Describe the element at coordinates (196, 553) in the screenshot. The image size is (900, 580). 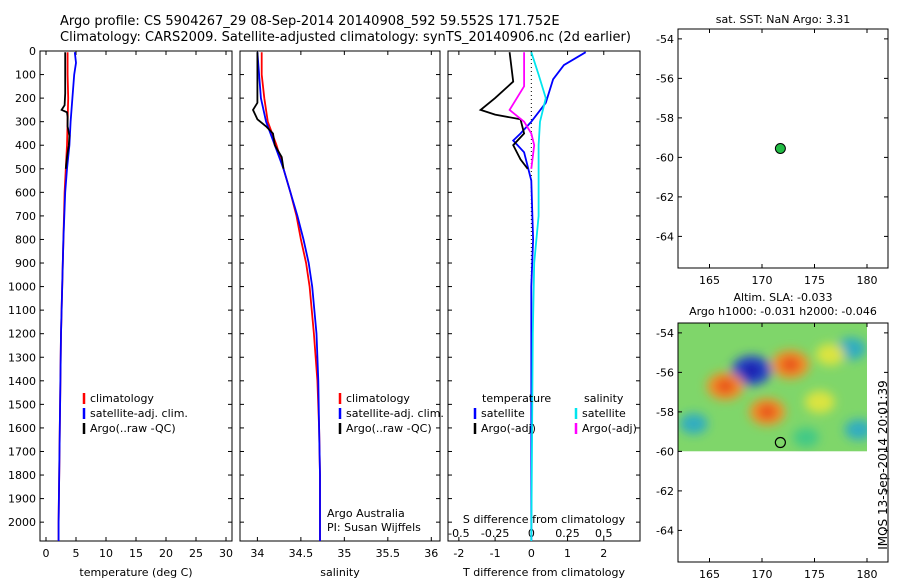
I see `xtick-label: 25` at that location.